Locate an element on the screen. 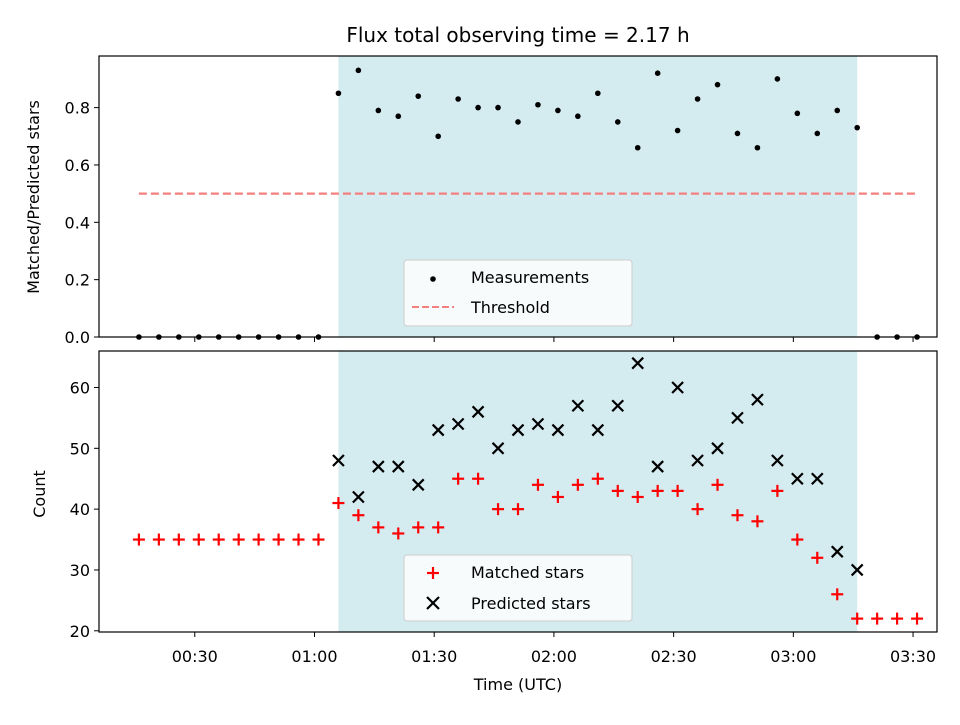 The height and width of the screenshot is (725, 960). top-legend-box is located at coordinates (518, 293).